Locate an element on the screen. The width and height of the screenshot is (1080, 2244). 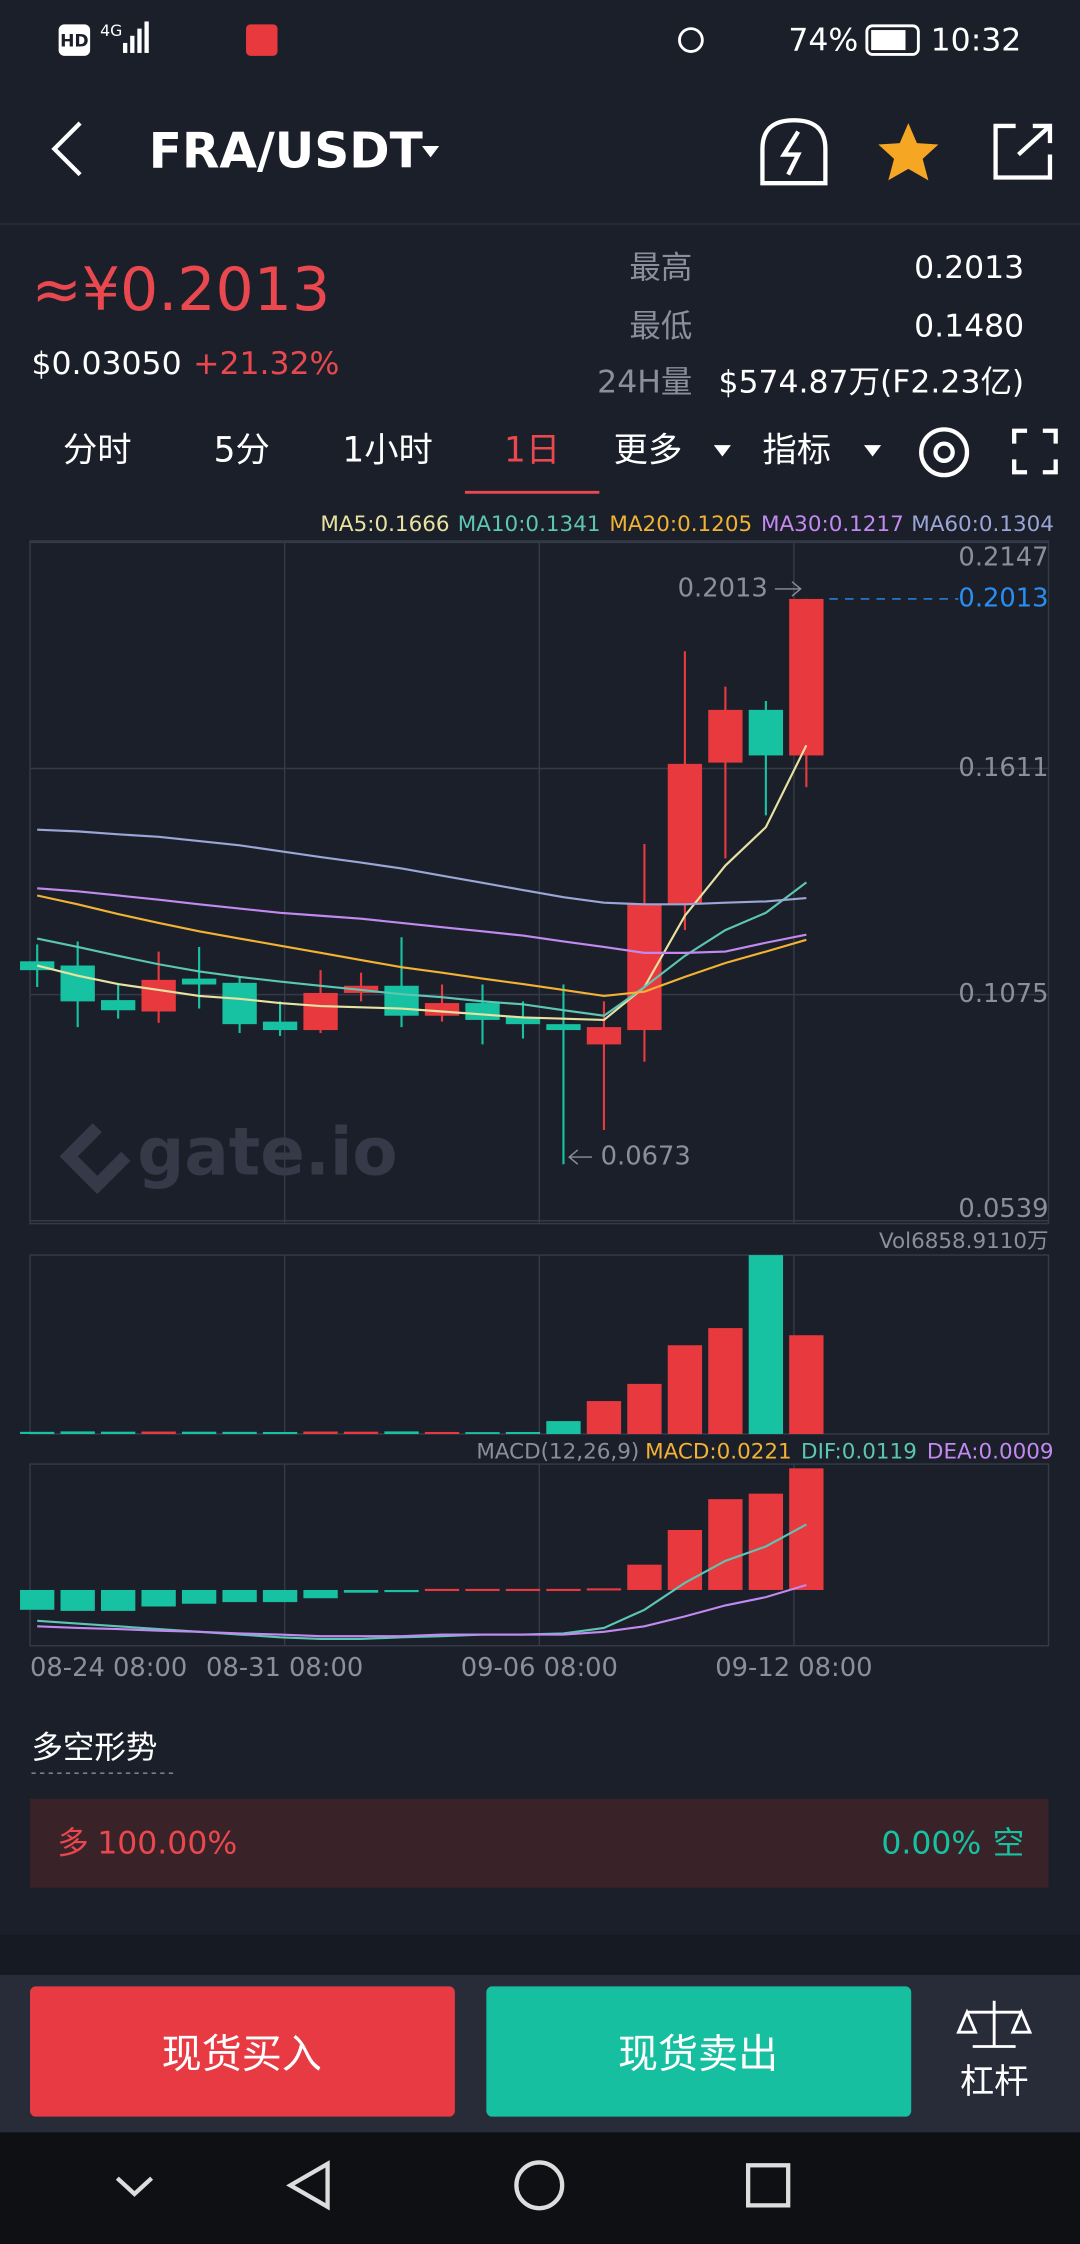
watermark: gate.io is located at coordinates (267, 1151).